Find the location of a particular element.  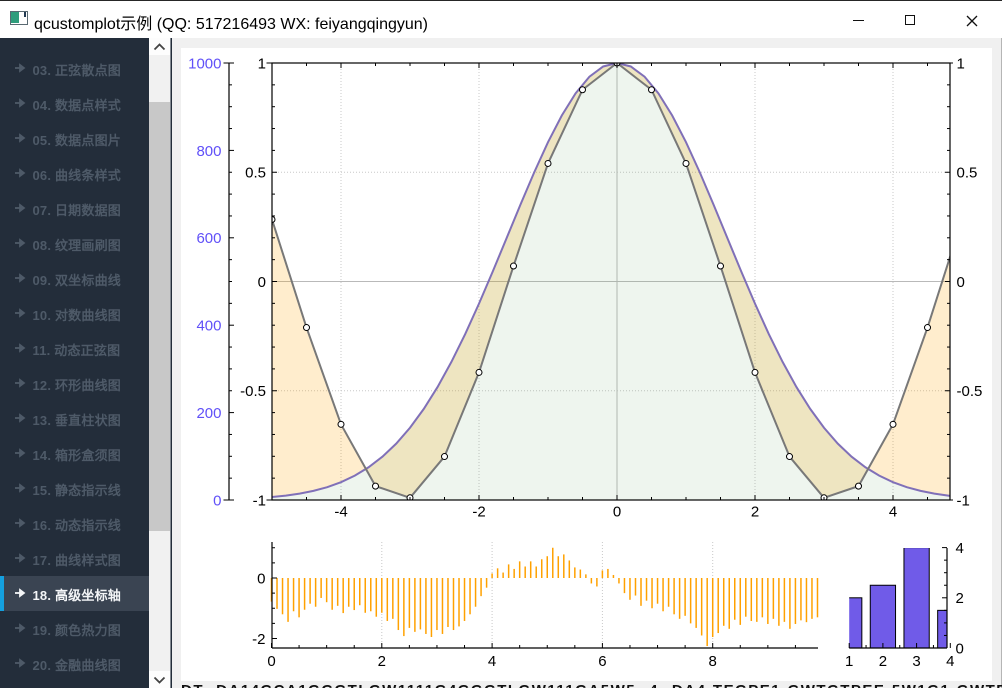

svg-text: 200 is located at coordinates (208, 413).